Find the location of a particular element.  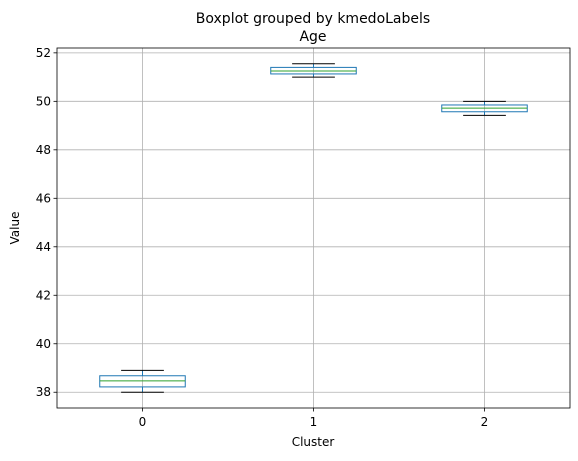

chart-title: Age is located at coordinates (312, 37).